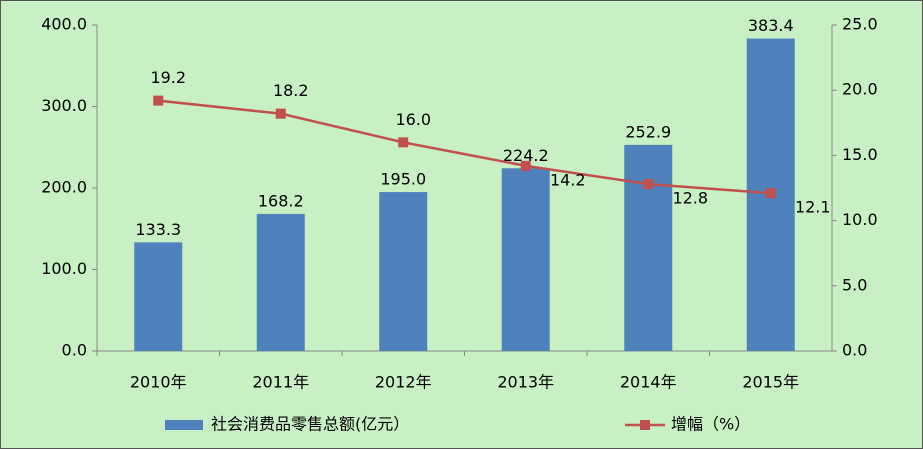 Image resolution: width=923 pixels, height=449 pixels. Describe the element at coordinates (770, 382) in the screenshot. I see `x-tick-label: 2015年` at that location.